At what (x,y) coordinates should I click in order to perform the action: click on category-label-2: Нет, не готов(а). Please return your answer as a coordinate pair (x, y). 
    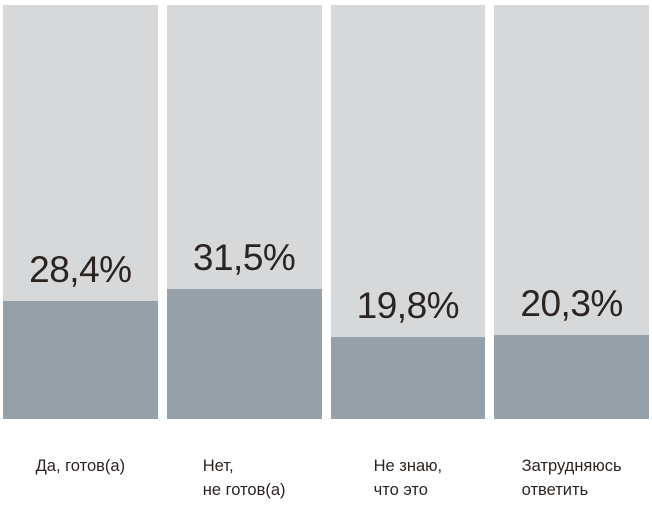
    Looking at the image, I should click on (244, 478).